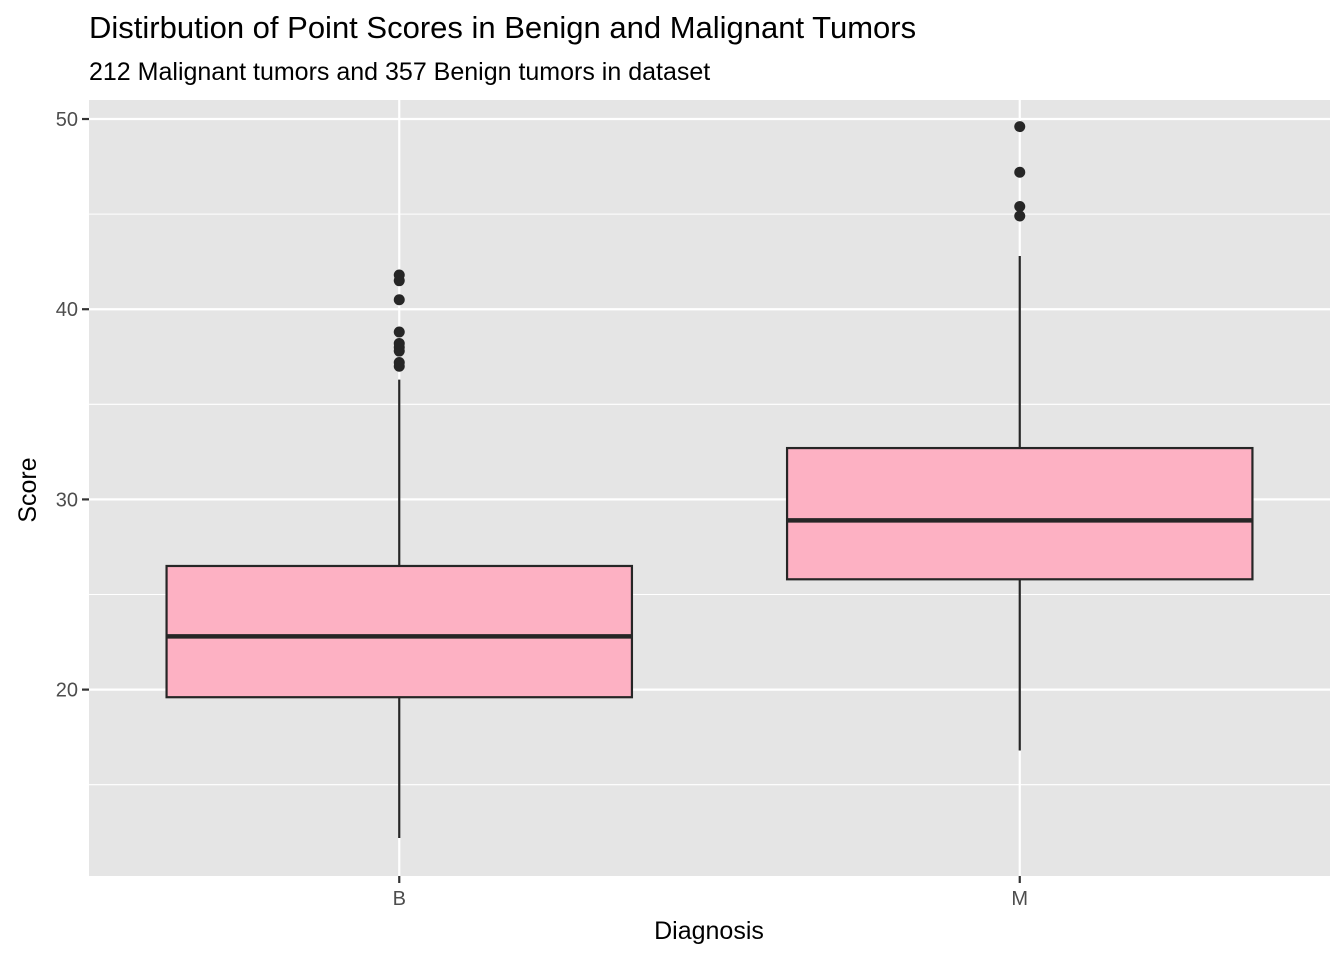 The image size is (1344, 960). Describe the element at coordinates (1019, 899) in the screenshot. I see `x-tick-label: M` at that location.